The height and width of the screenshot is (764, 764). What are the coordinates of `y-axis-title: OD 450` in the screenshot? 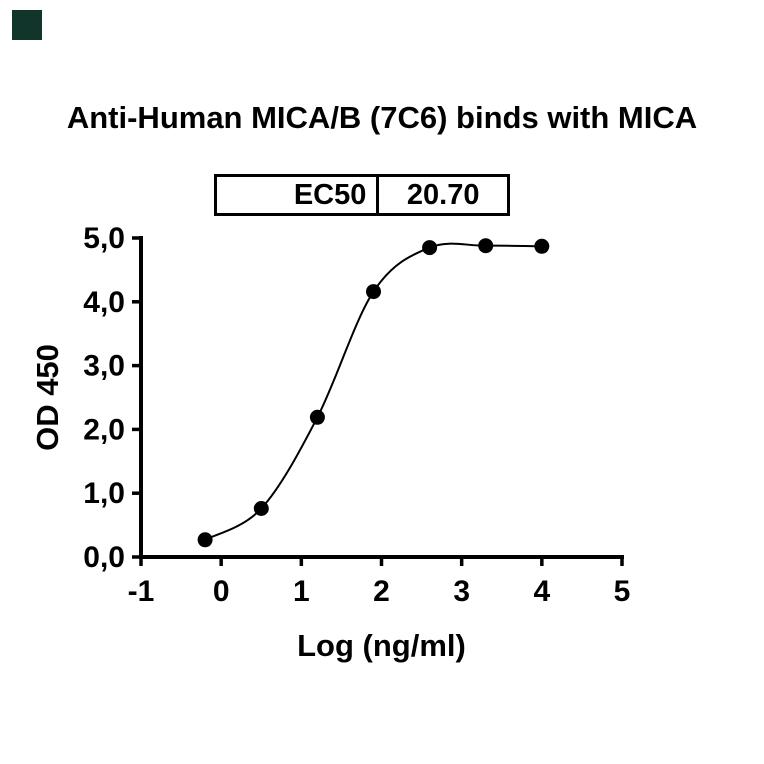 It's located at (47, 397).